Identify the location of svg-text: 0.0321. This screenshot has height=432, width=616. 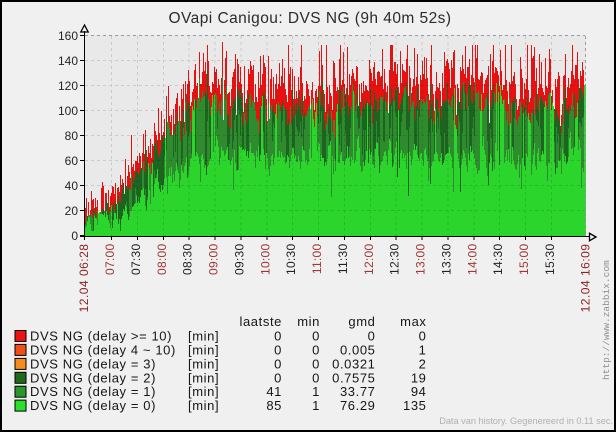
(353, 363).